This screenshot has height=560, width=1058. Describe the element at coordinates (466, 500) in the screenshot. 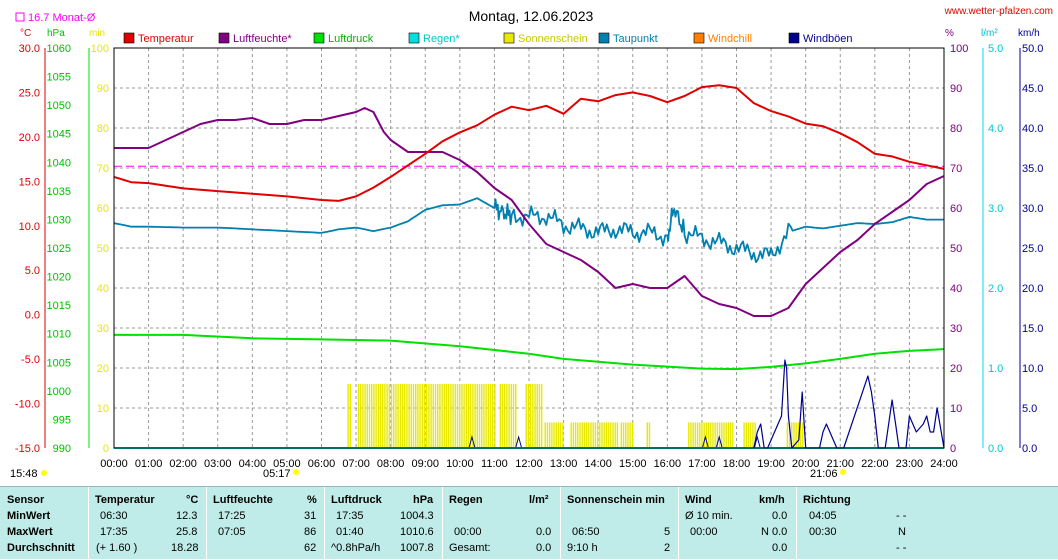

I see `stats-header-regen: Regen` at that location.